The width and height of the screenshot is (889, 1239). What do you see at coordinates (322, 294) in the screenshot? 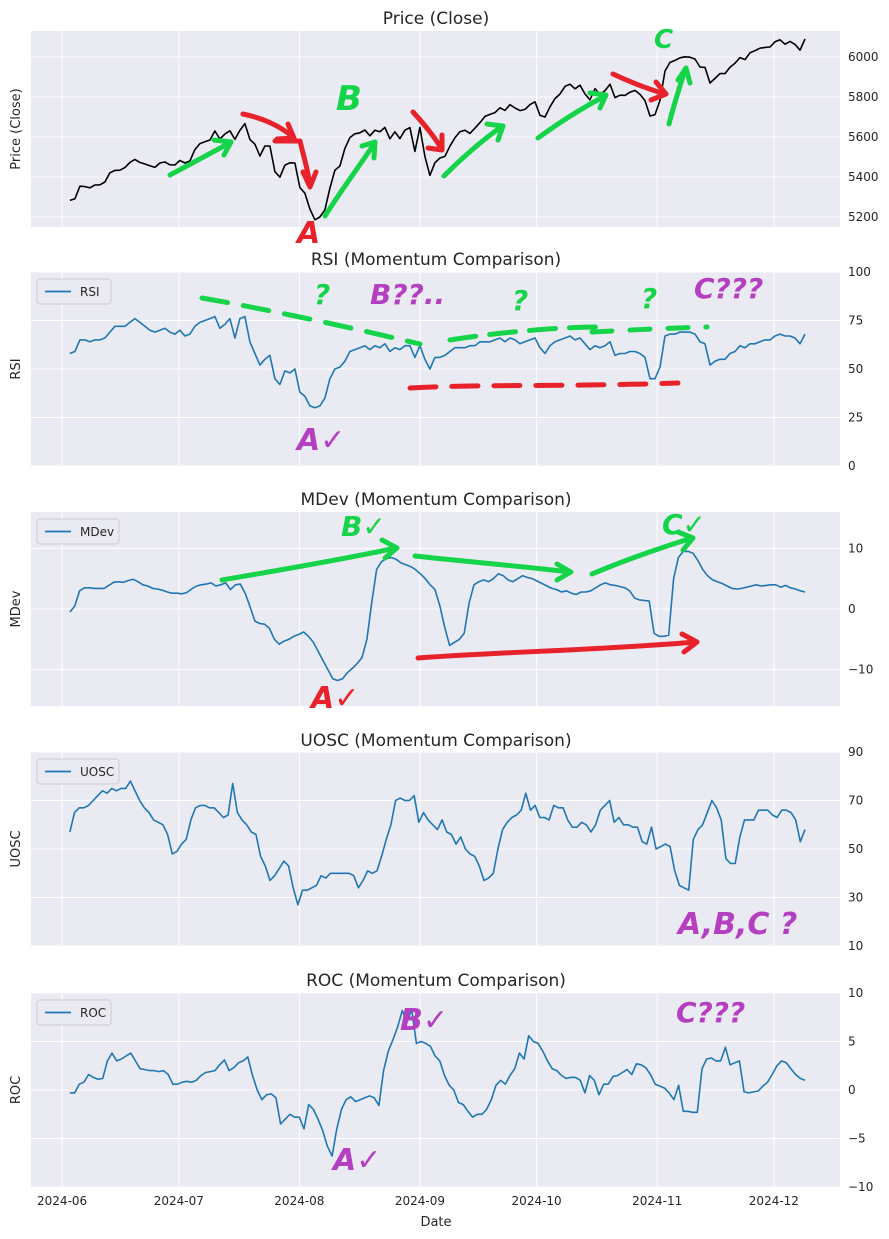
I see `rsi-question-1: ?` at bounding box center [322, 294].